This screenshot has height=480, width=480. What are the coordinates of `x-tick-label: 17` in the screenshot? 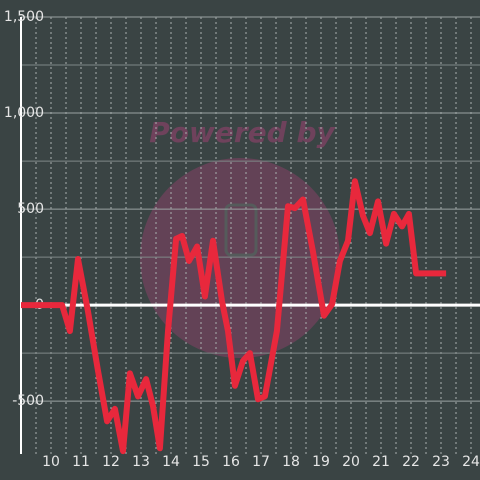 It's located at (261, 462).